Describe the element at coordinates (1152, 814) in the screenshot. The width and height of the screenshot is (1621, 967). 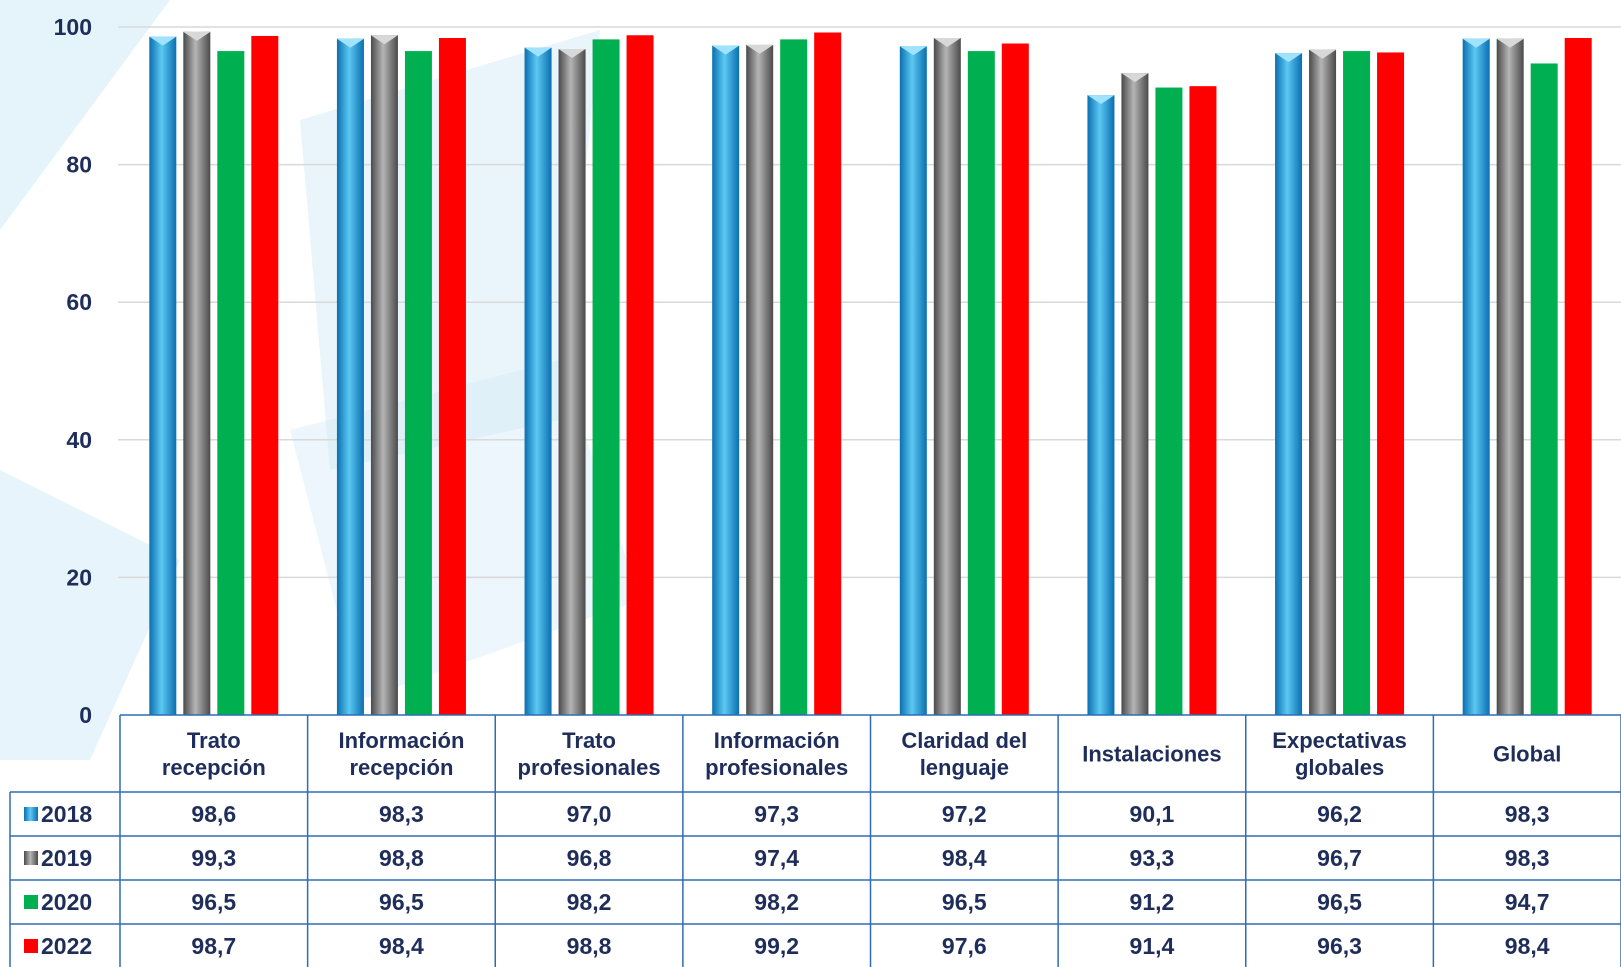
I see `data-label: 90,1` at that location.